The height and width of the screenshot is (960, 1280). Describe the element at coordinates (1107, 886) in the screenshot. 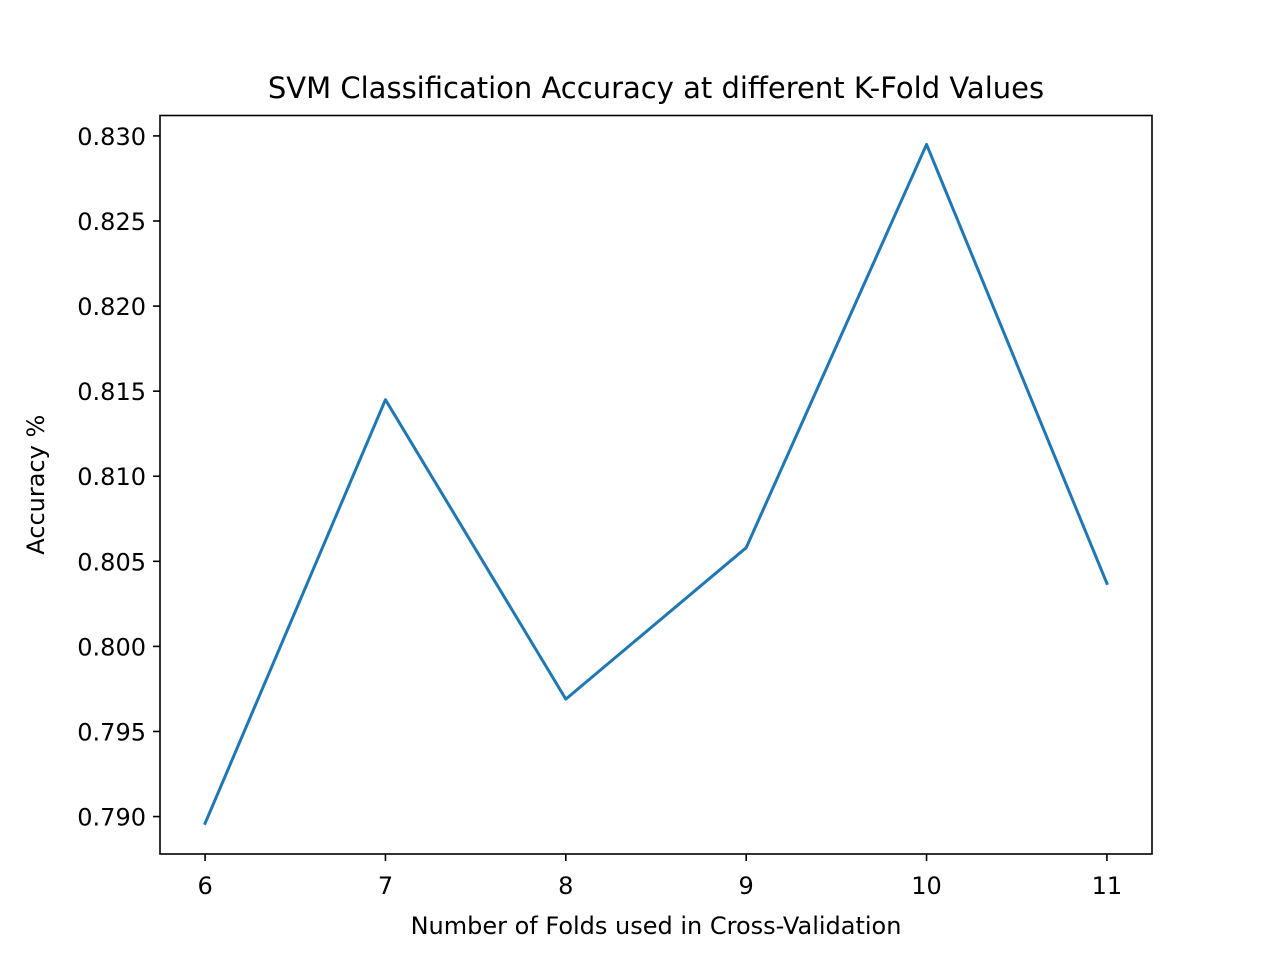

I see `x-tick-label: 11` at that location.